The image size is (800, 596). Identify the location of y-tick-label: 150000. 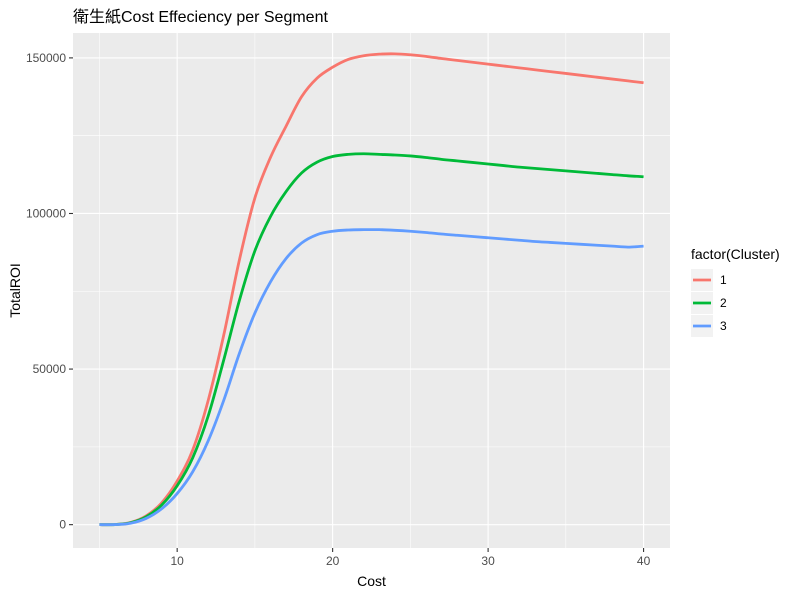
(46, 58).